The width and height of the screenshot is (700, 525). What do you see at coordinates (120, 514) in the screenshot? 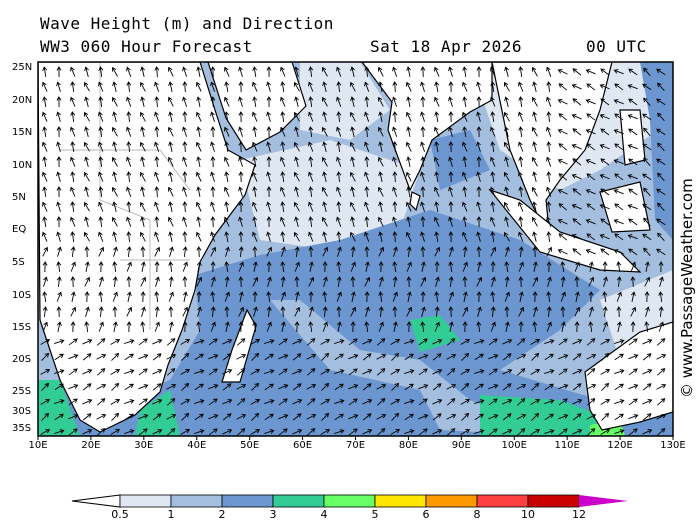
I see `legend-label: 0.5` at bounding box center [120, 514].